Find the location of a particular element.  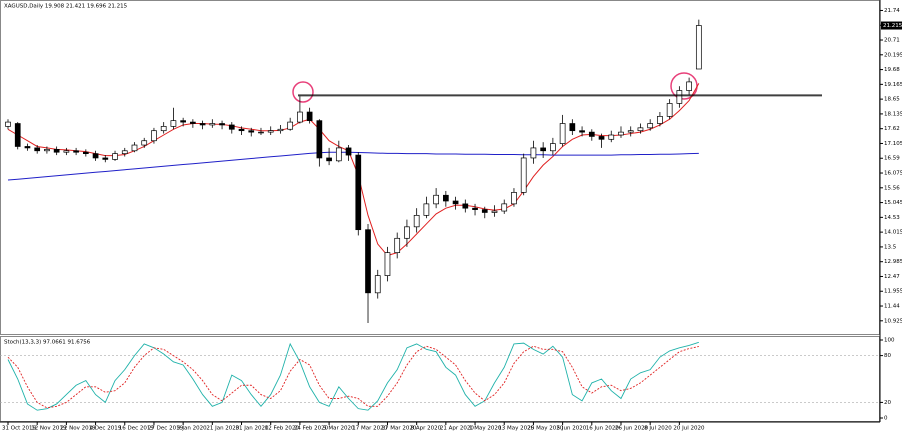

y-tick-label: 16.59 is located at coordinates (892, 159).